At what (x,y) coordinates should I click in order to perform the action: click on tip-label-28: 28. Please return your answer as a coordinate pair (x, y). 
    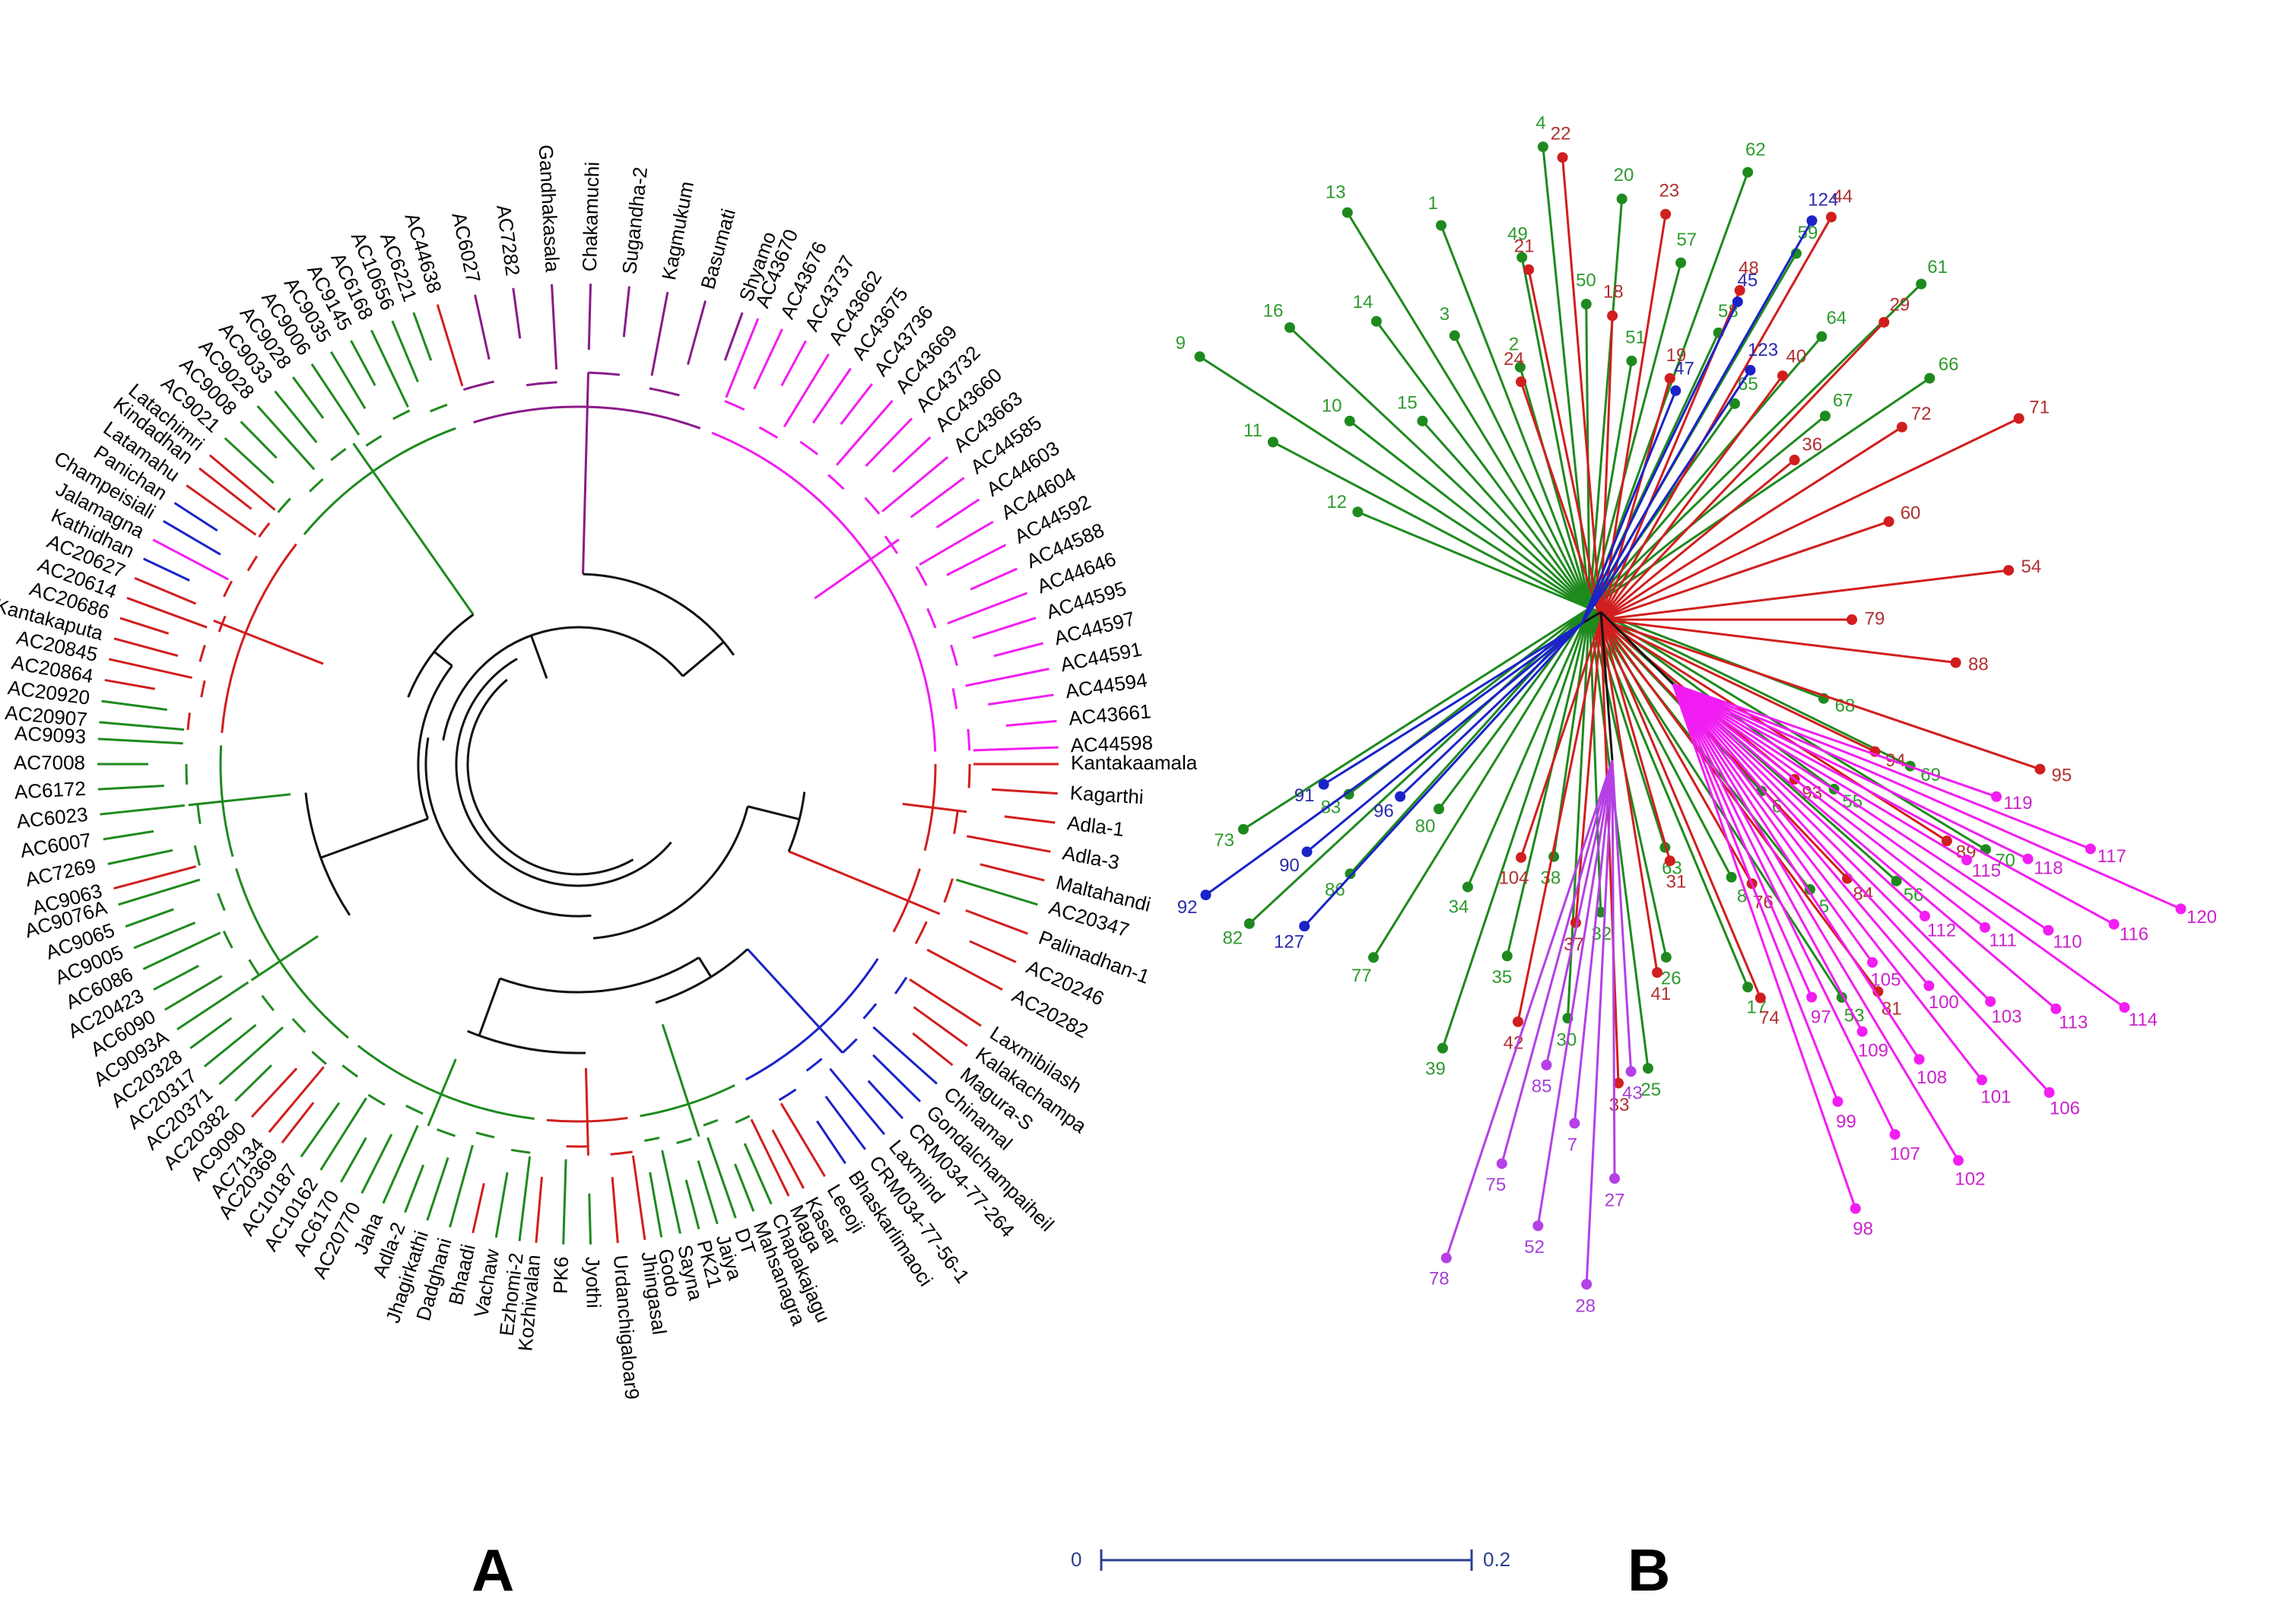
    Looking at the image, I should click on (1586, 1306).